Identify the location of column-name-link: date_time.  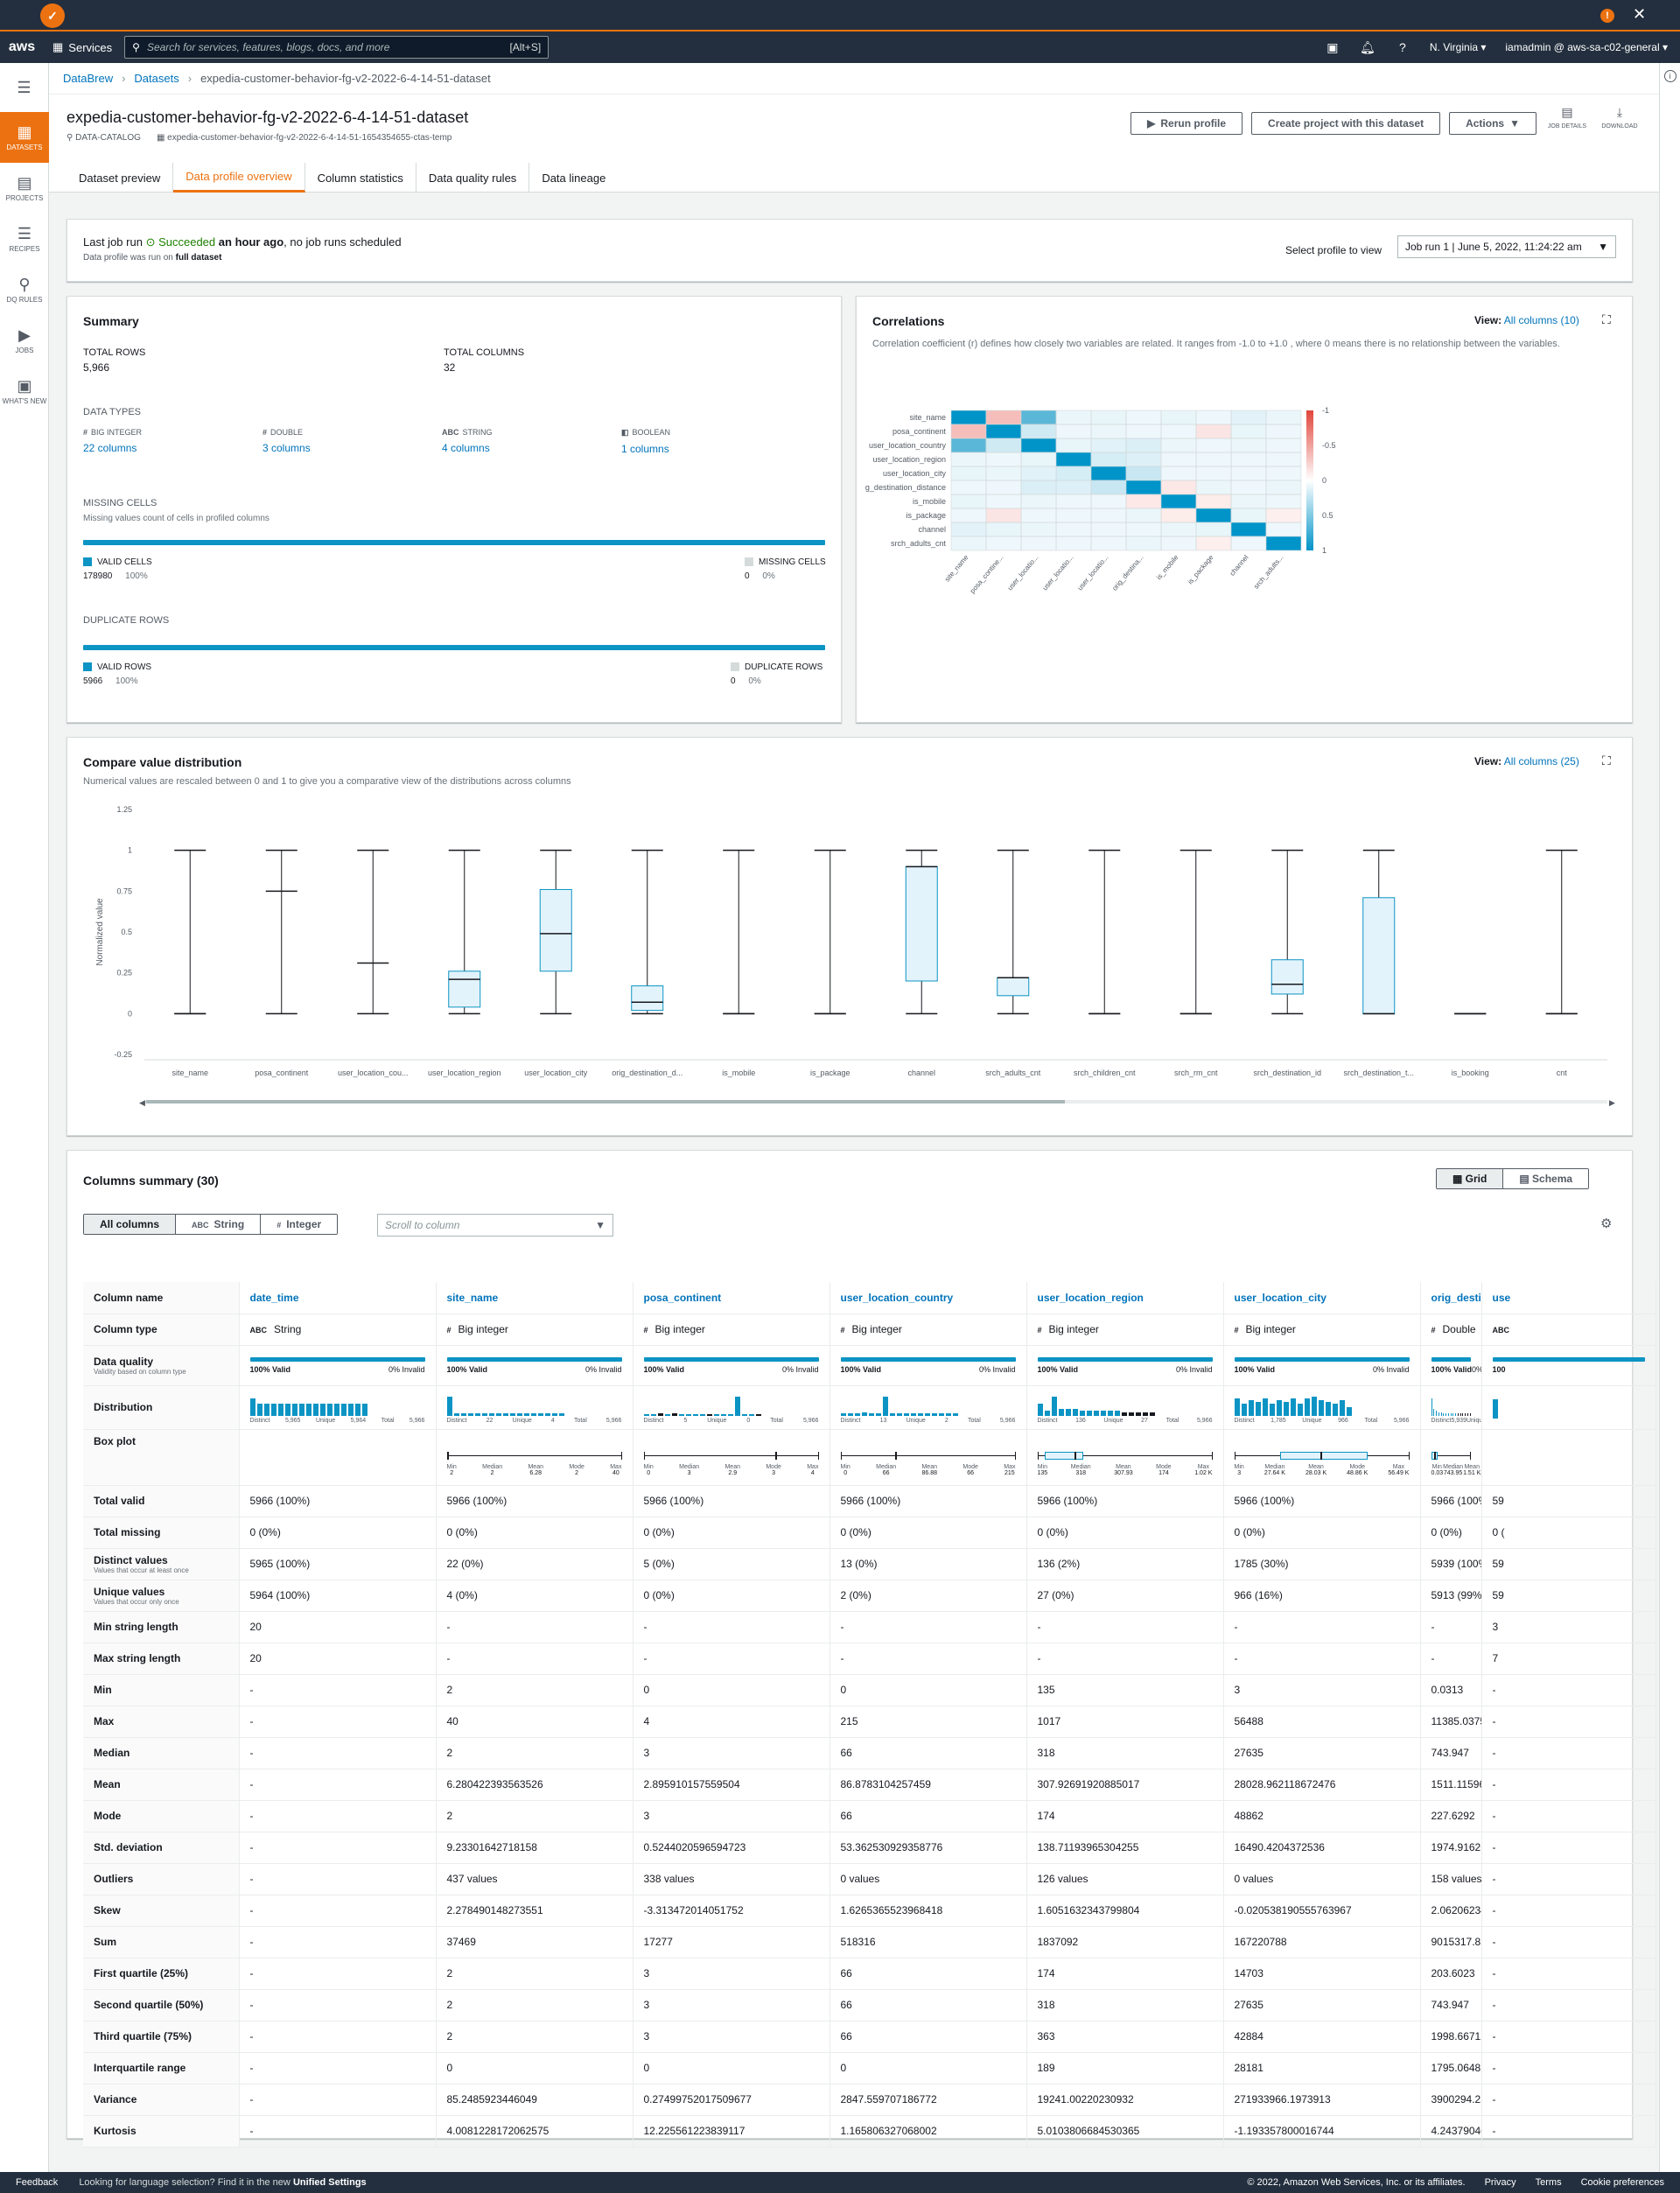
(338, 1298).